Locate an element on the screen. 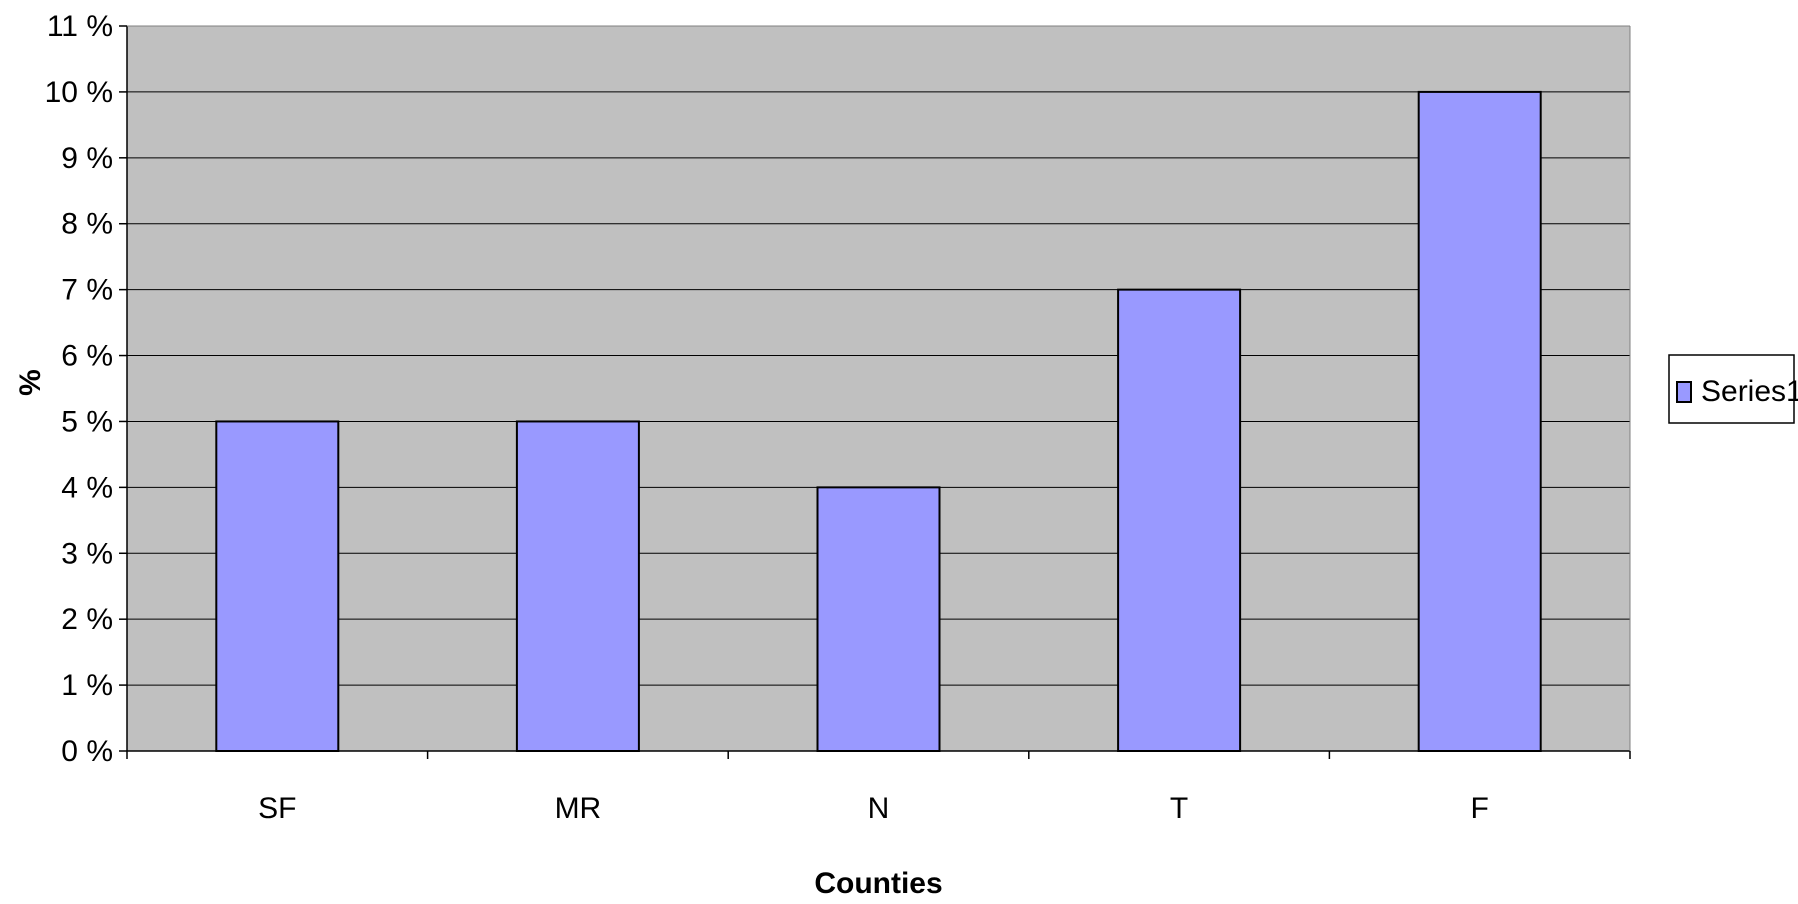 This screenshot has width=1798, height=904. y-tick-label: 7 % is located at coordinates (87, 290).